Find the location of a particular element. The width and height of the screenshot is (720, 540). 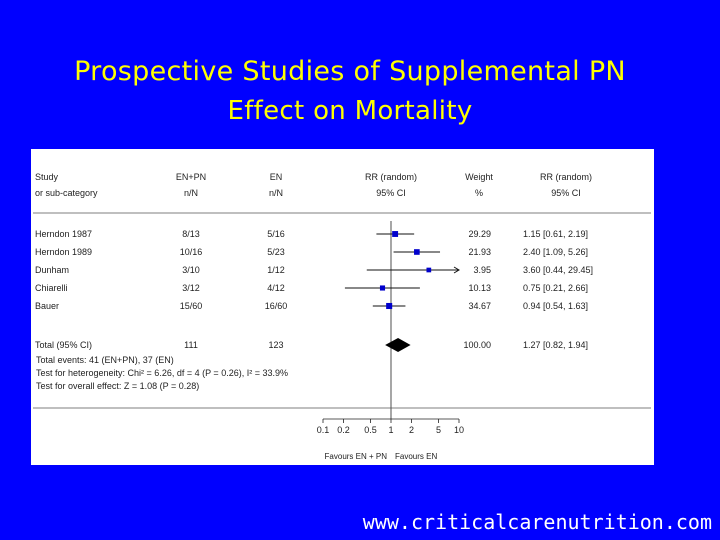

x-tick-label: 1 is located at coordinates (390, 430).